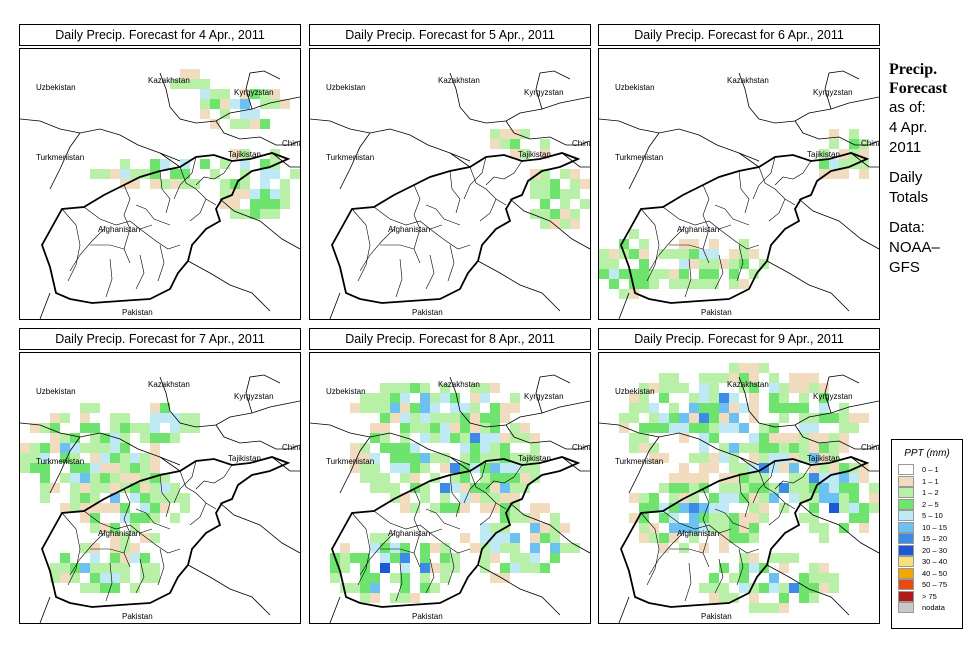 Image resolution: width=975 pixels, height=646 pixels. Describe the element at coordinates (870, 447) in the screenshot. I see `country-label: China` at that location.